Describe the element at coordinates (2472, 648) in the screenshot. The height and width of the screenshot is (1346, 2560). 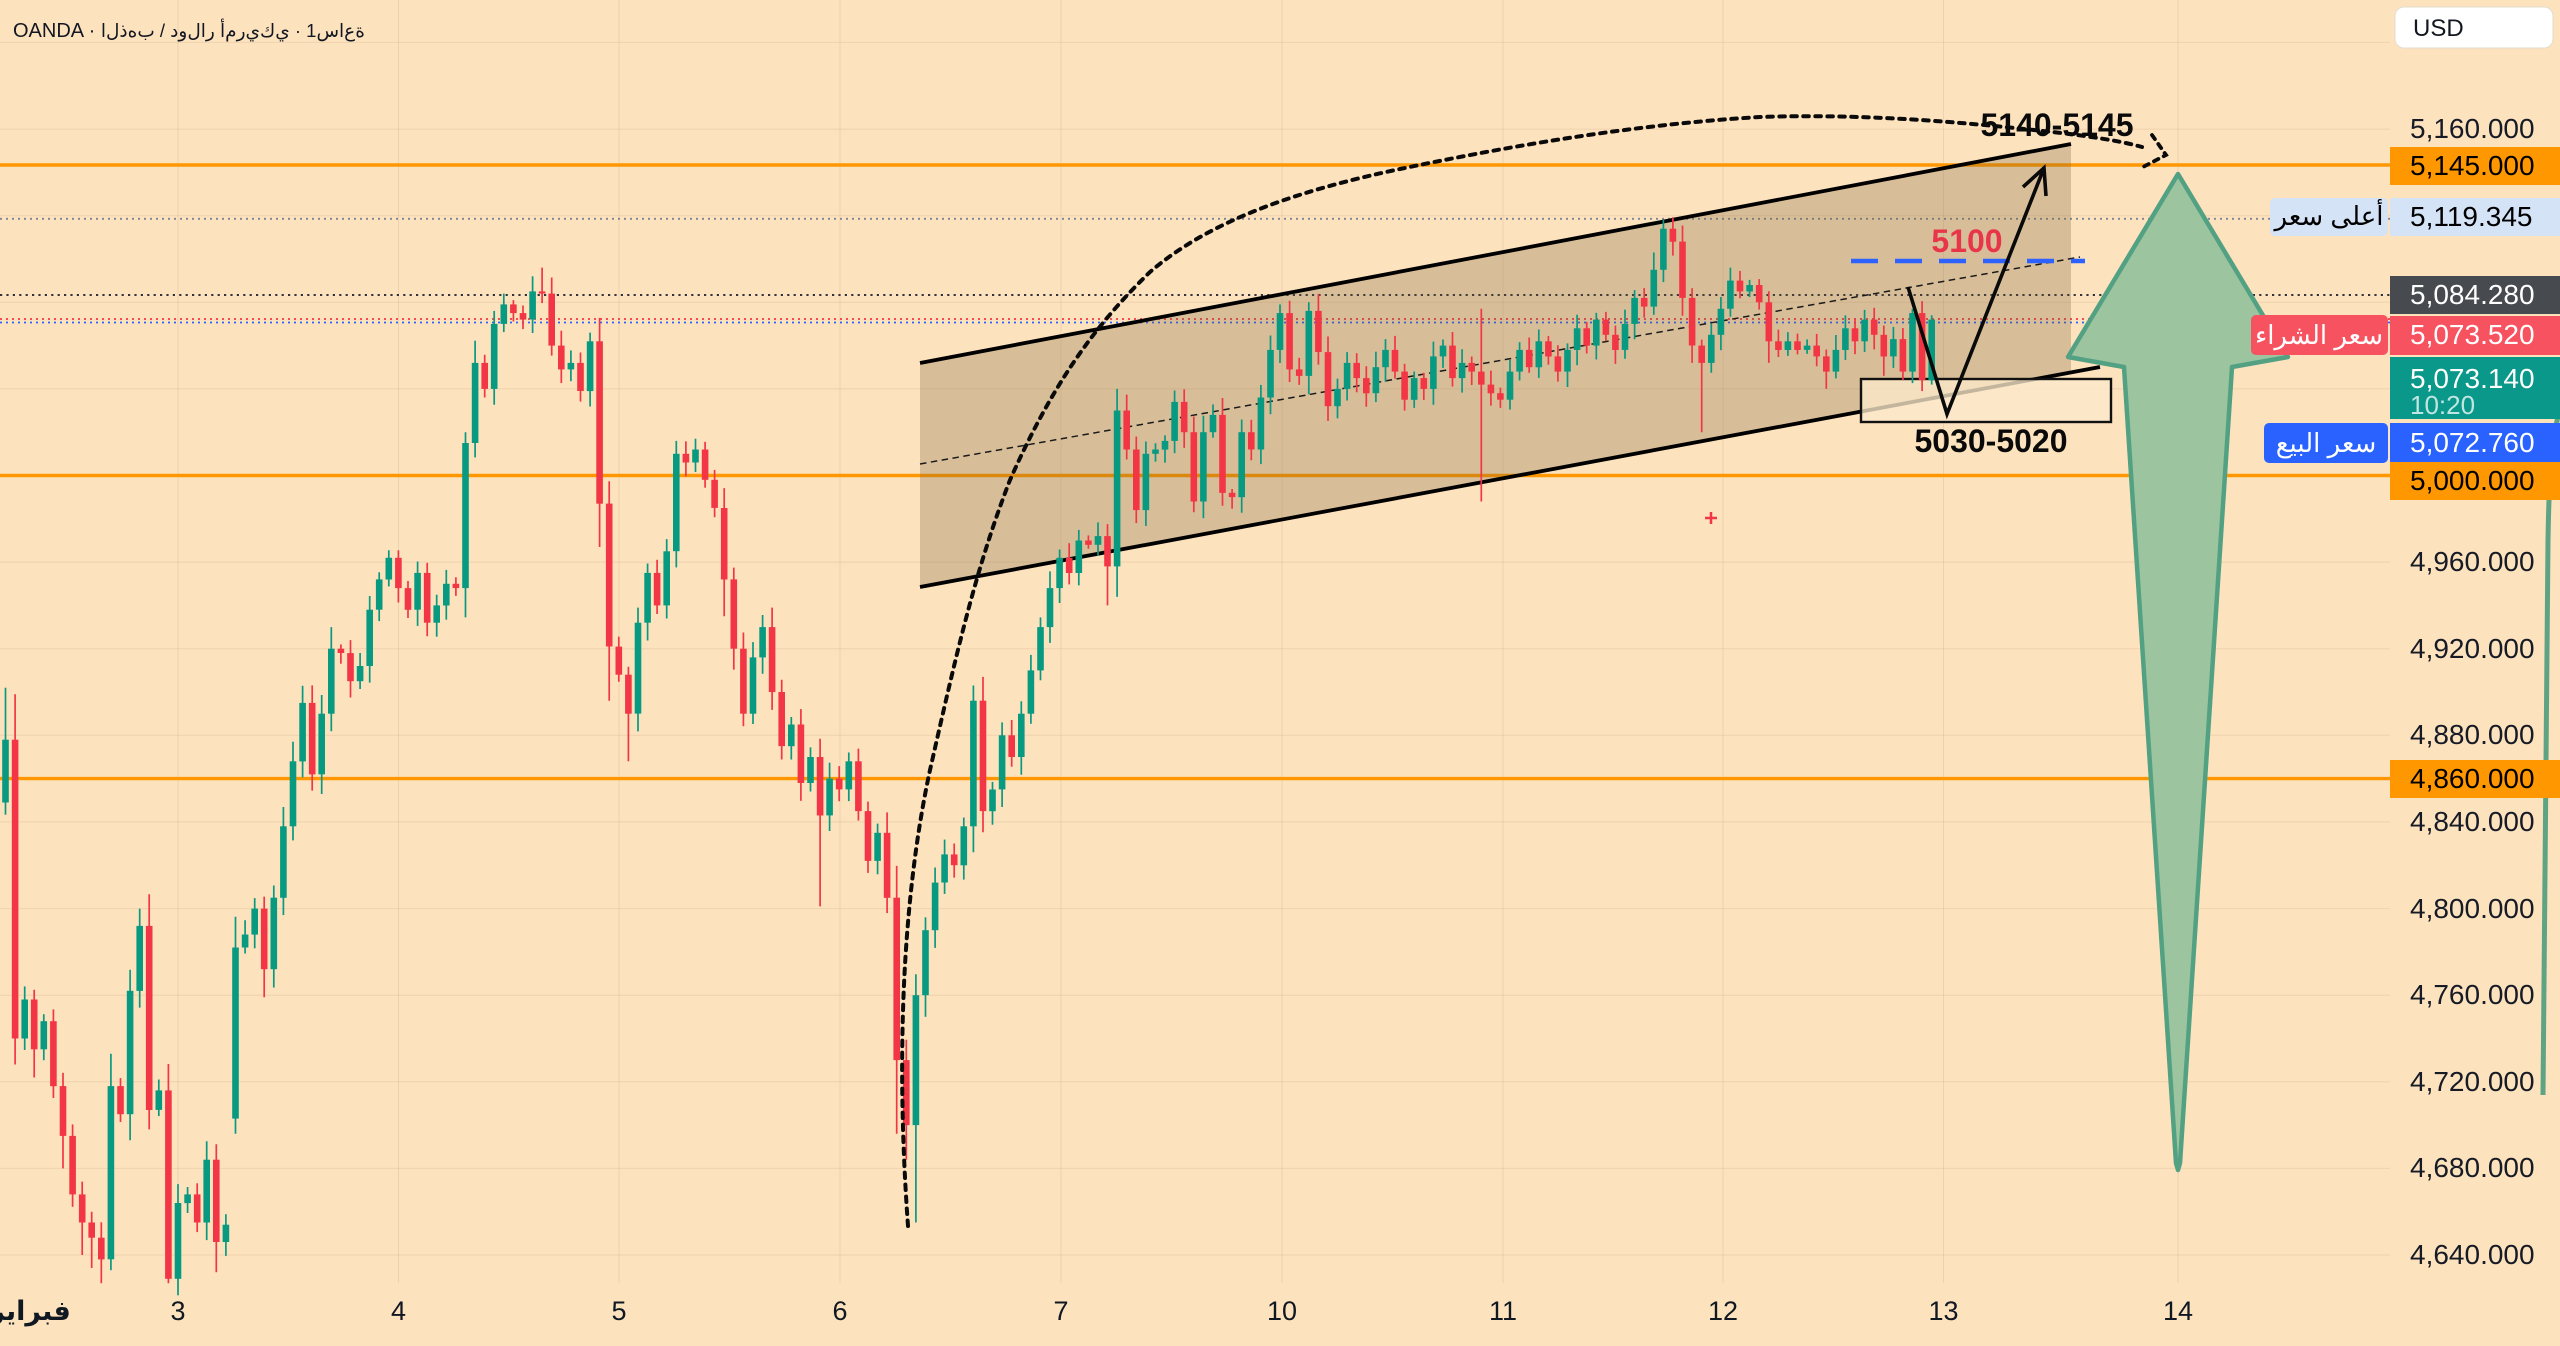
I see `svg-text: 4,920.000` at that location.